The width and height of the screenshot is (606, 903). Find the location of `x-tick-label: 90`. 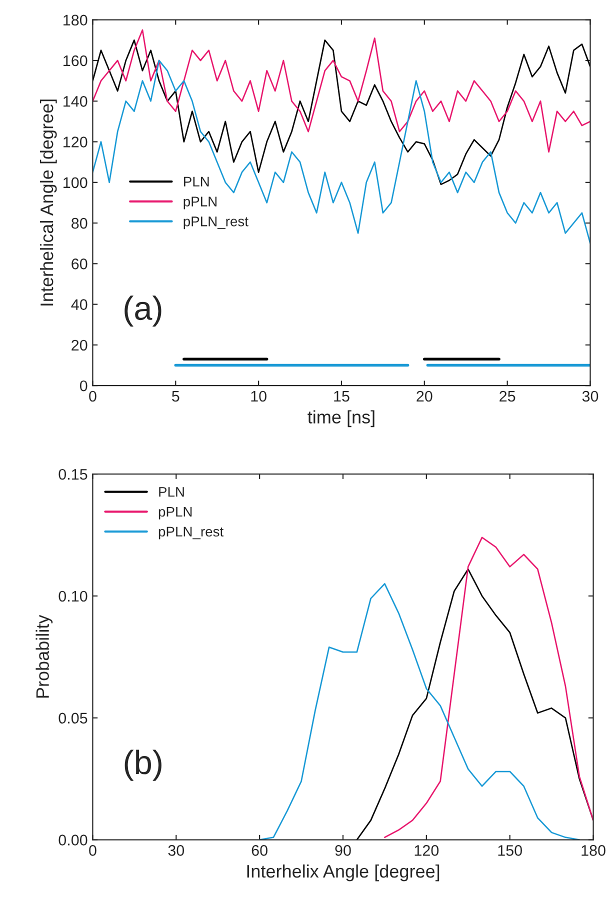

x-tick-label: 90 is located at coordinates (343, 850).